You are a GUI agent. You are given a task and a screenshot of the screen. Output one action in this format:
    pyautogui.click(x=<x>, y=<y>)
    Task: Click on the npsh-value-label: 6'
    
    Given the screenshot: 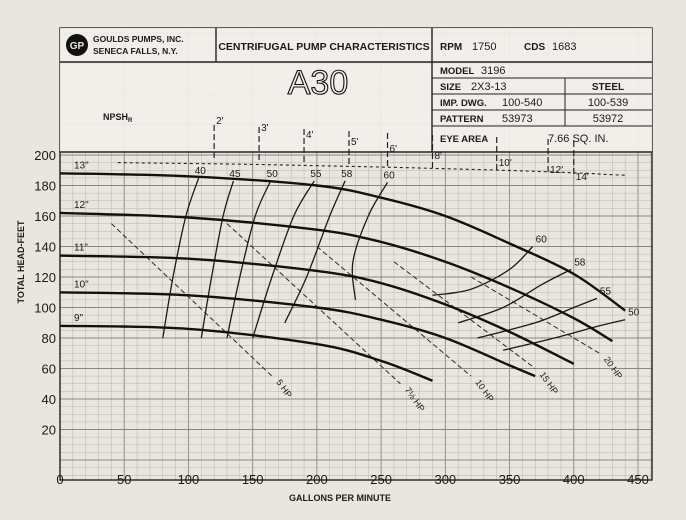 What is the action you would take?
    pyautogui.click(x=394, y=149)
    